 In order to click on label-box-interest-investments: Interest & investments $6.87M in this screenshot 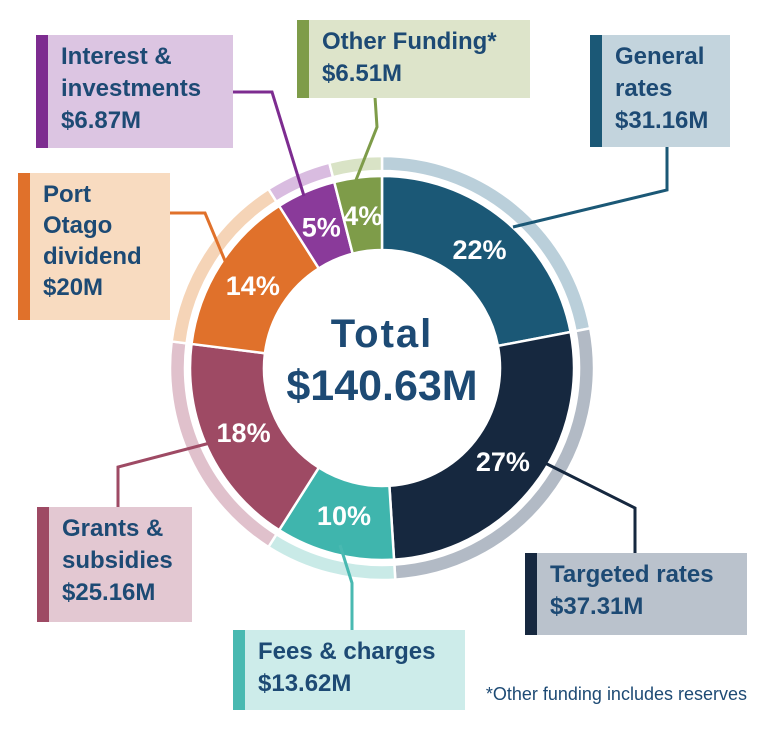, I will do `click(134, 91)`.